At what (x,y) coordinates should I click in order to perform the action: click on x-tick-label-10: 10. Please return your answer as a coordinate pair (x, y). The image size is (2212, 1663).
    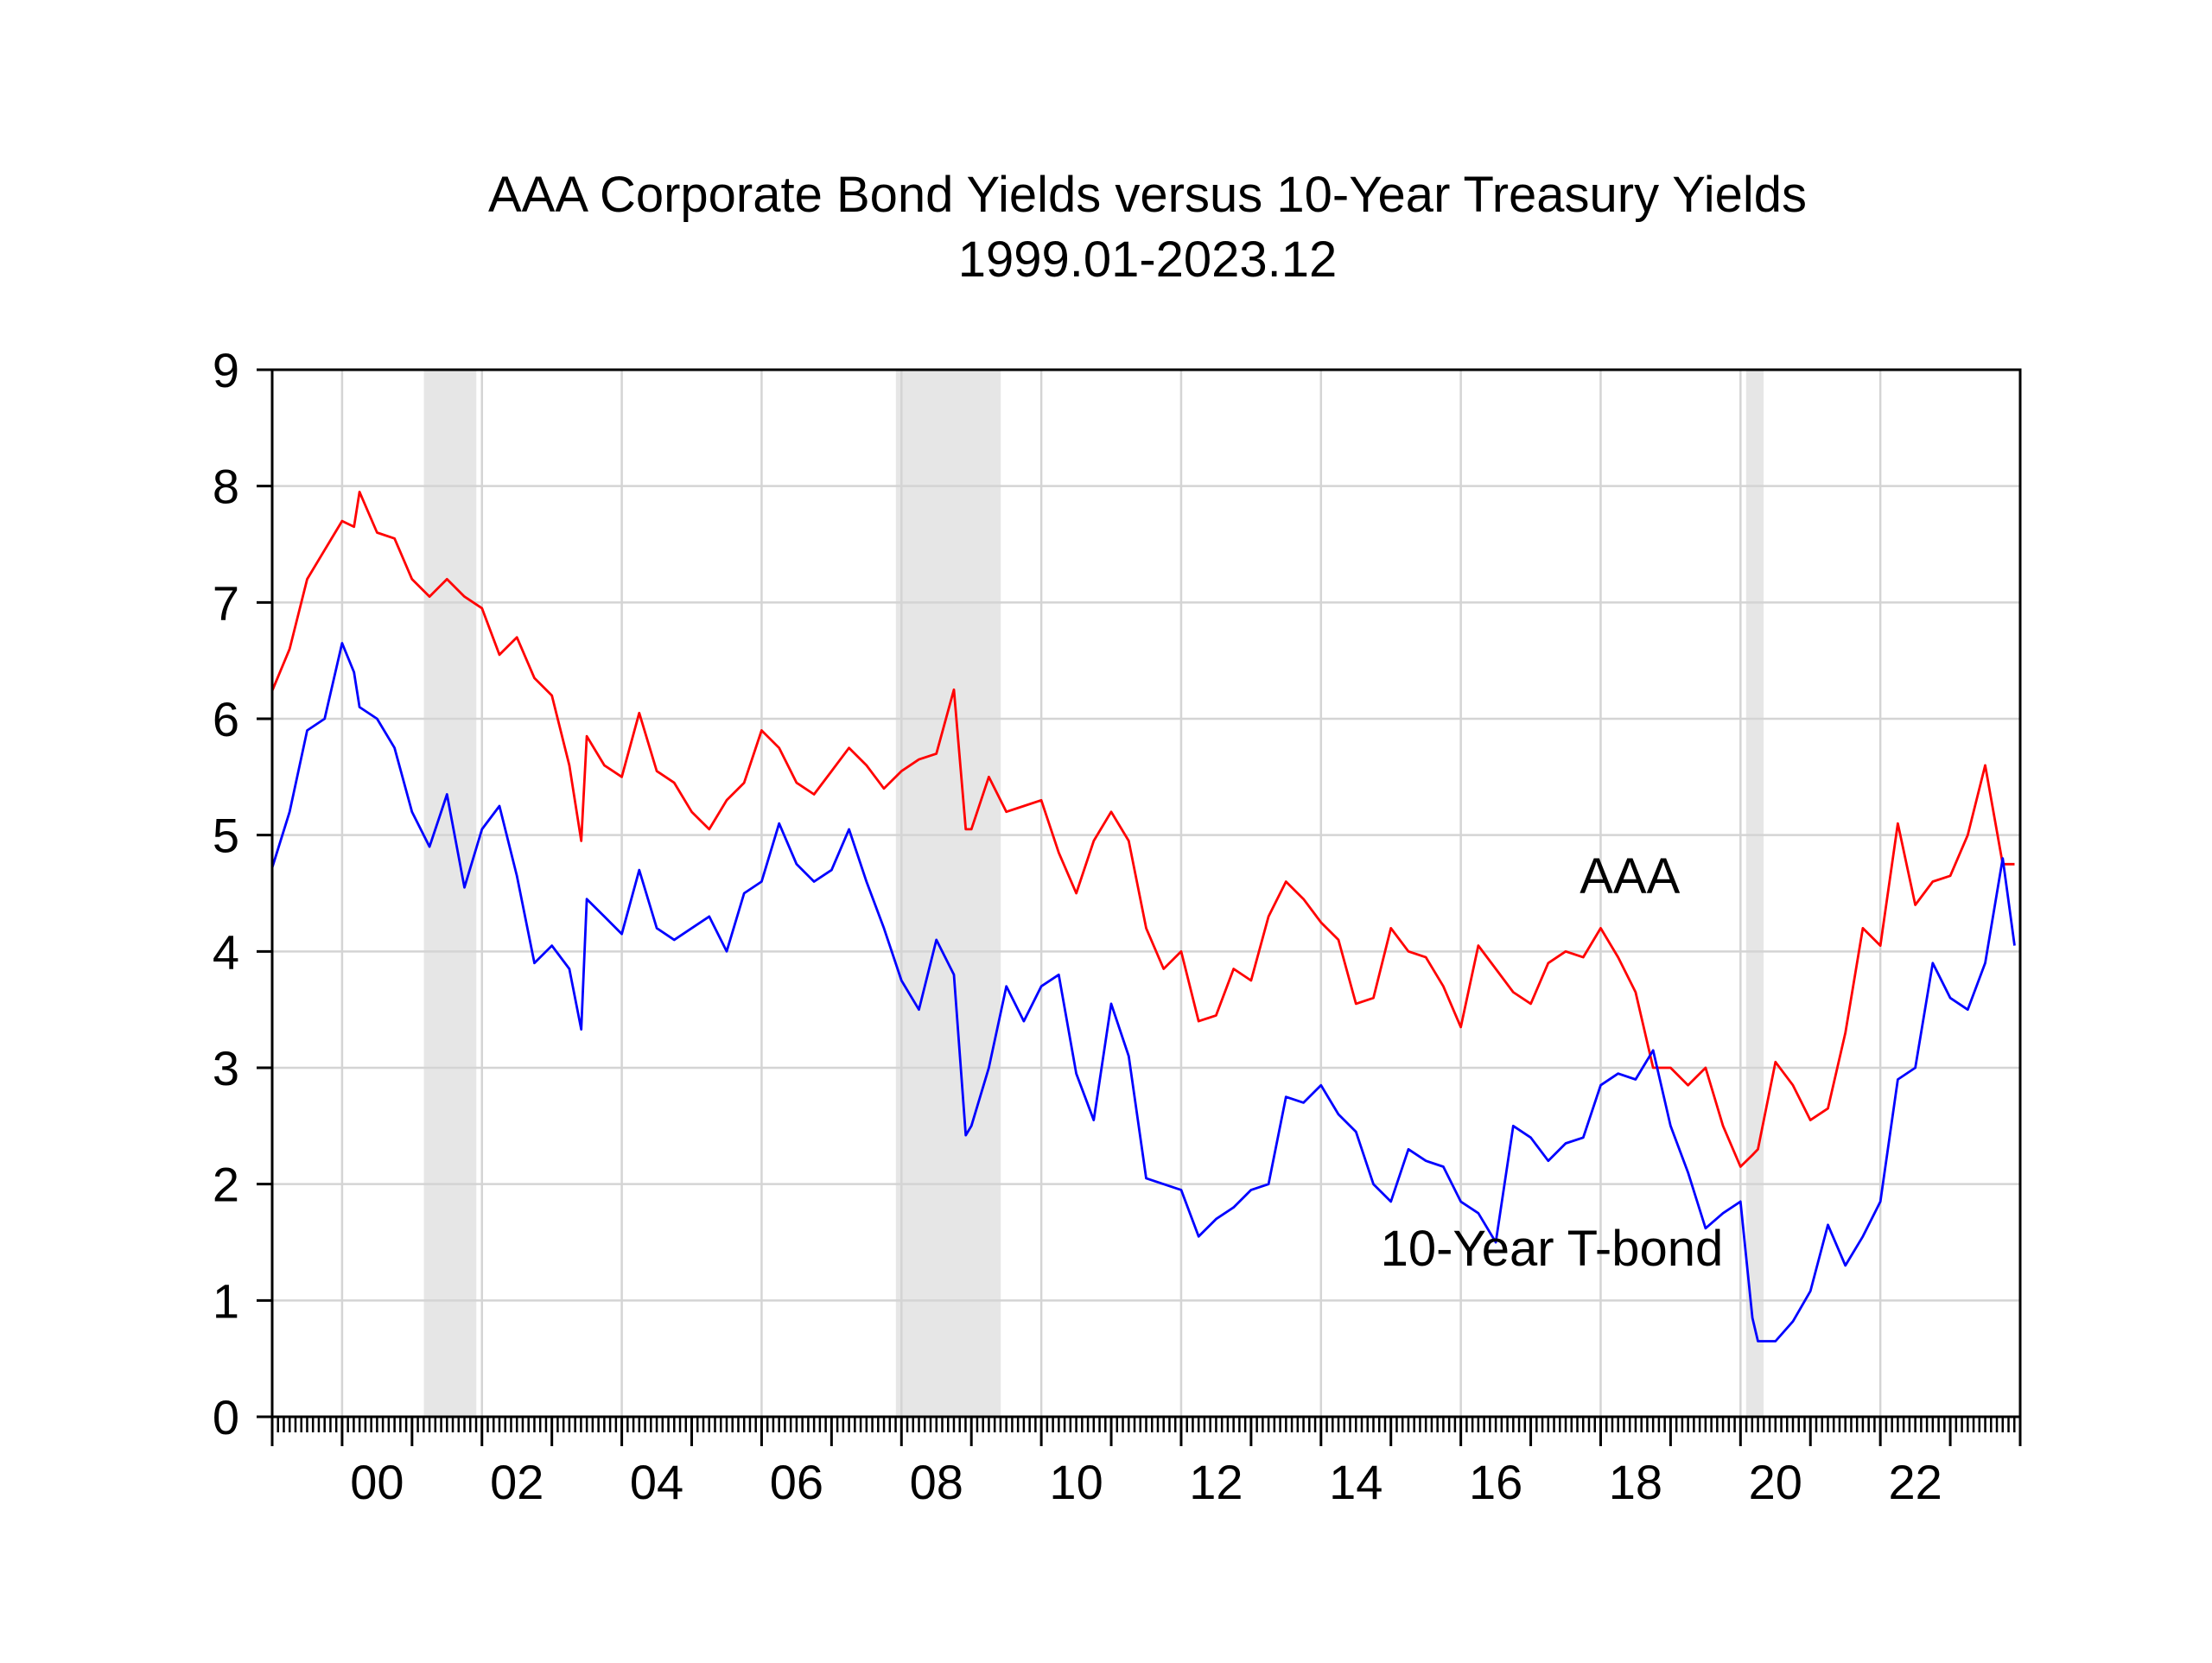
    Looking at the image, I should click on (1076, 1482).